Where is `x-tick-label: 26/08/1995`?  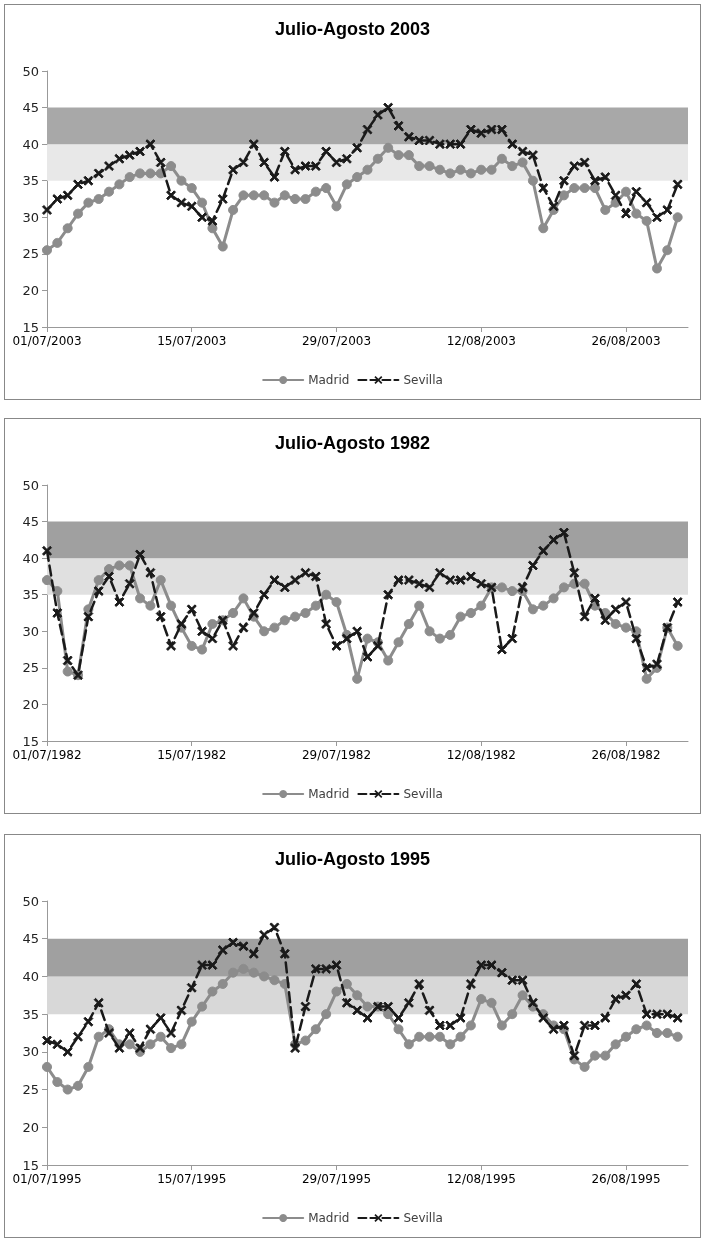
x-tick-label: 26/08/1995 is located at coordinates (626, 1179).